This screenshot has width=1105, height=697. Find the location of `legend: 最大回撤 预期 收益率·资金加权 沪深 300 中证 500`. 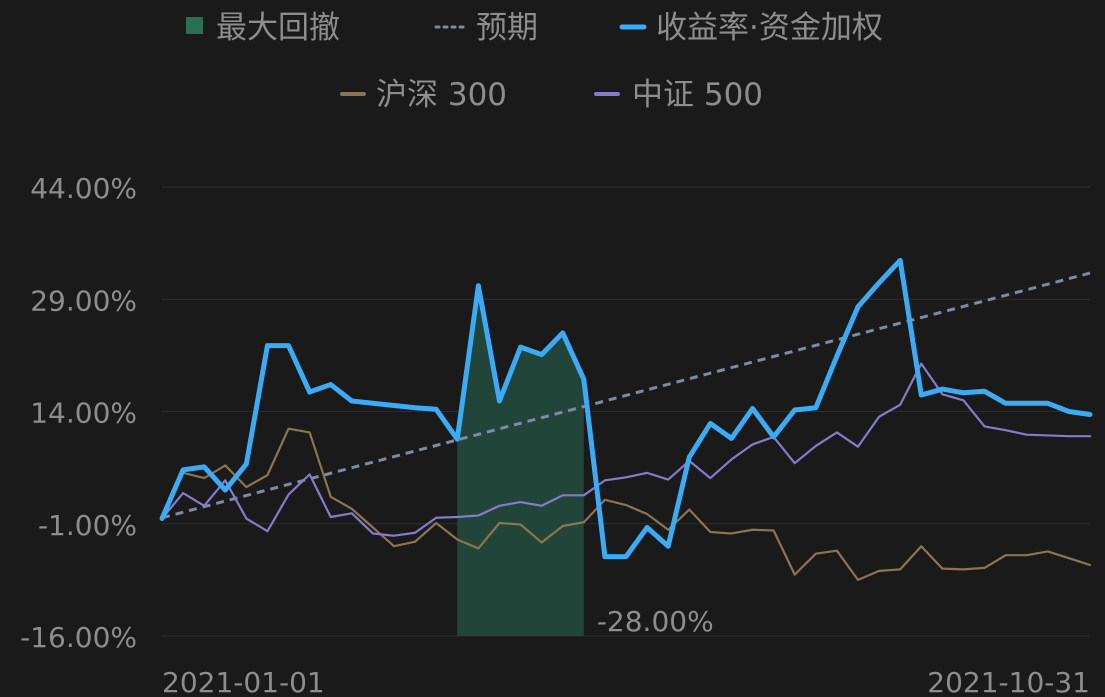

legend: 最大回撤 预期 收益率·资金加权 沪深 300 中证 500 is located at coordinates (534, 61).